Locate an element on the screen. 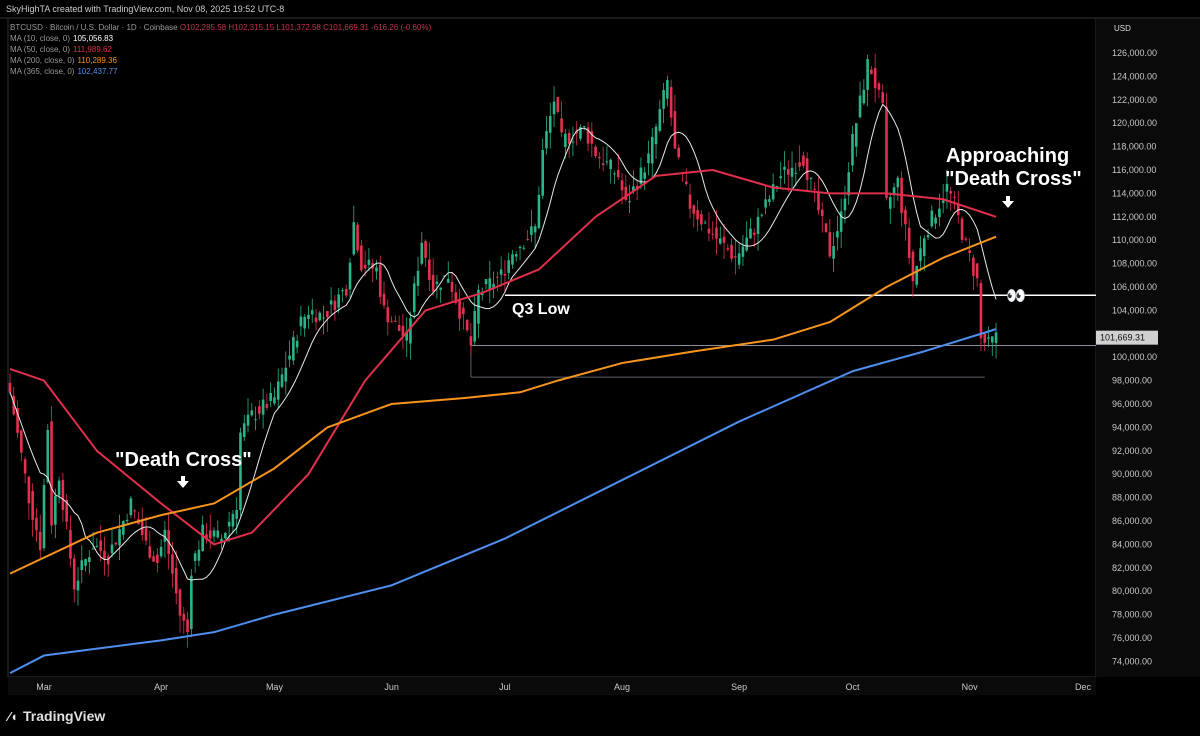 The height and width of the screenshot is (736, 1200). time-tick-label: May is located at coordinates (275, 687).